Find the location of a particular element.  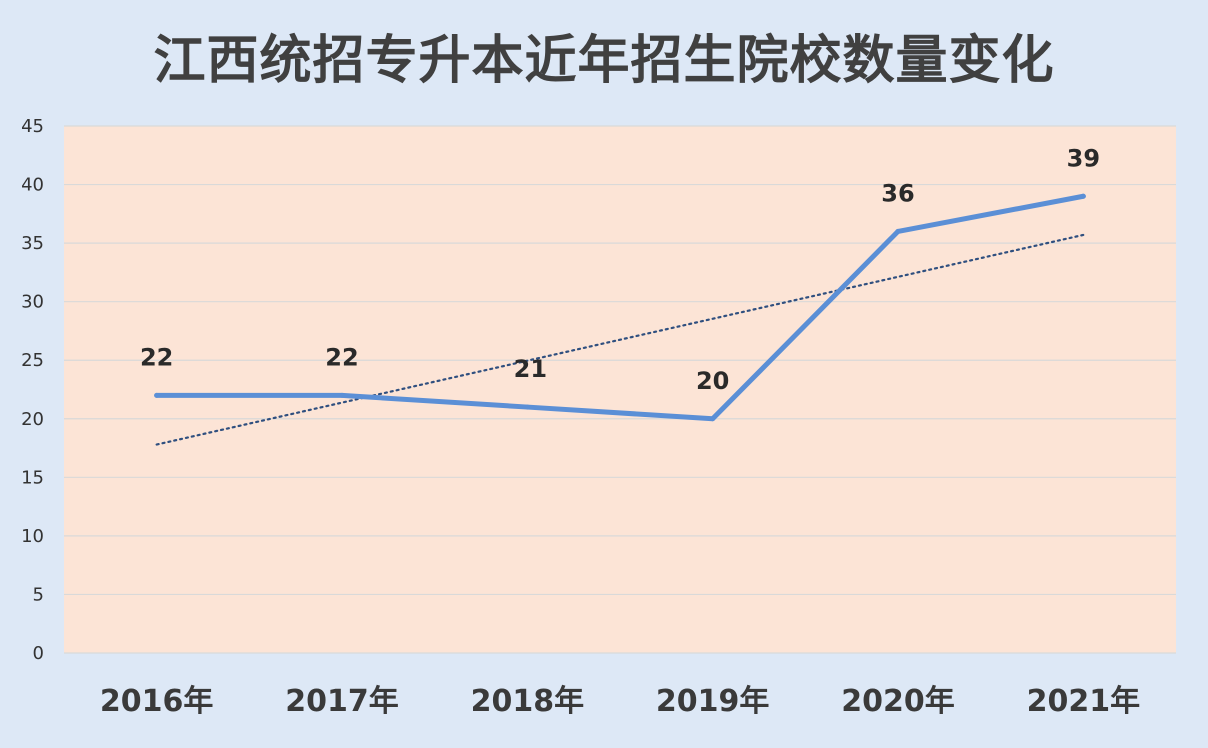

y-tick-label-10: 10 is located at coordinates (32, 536).